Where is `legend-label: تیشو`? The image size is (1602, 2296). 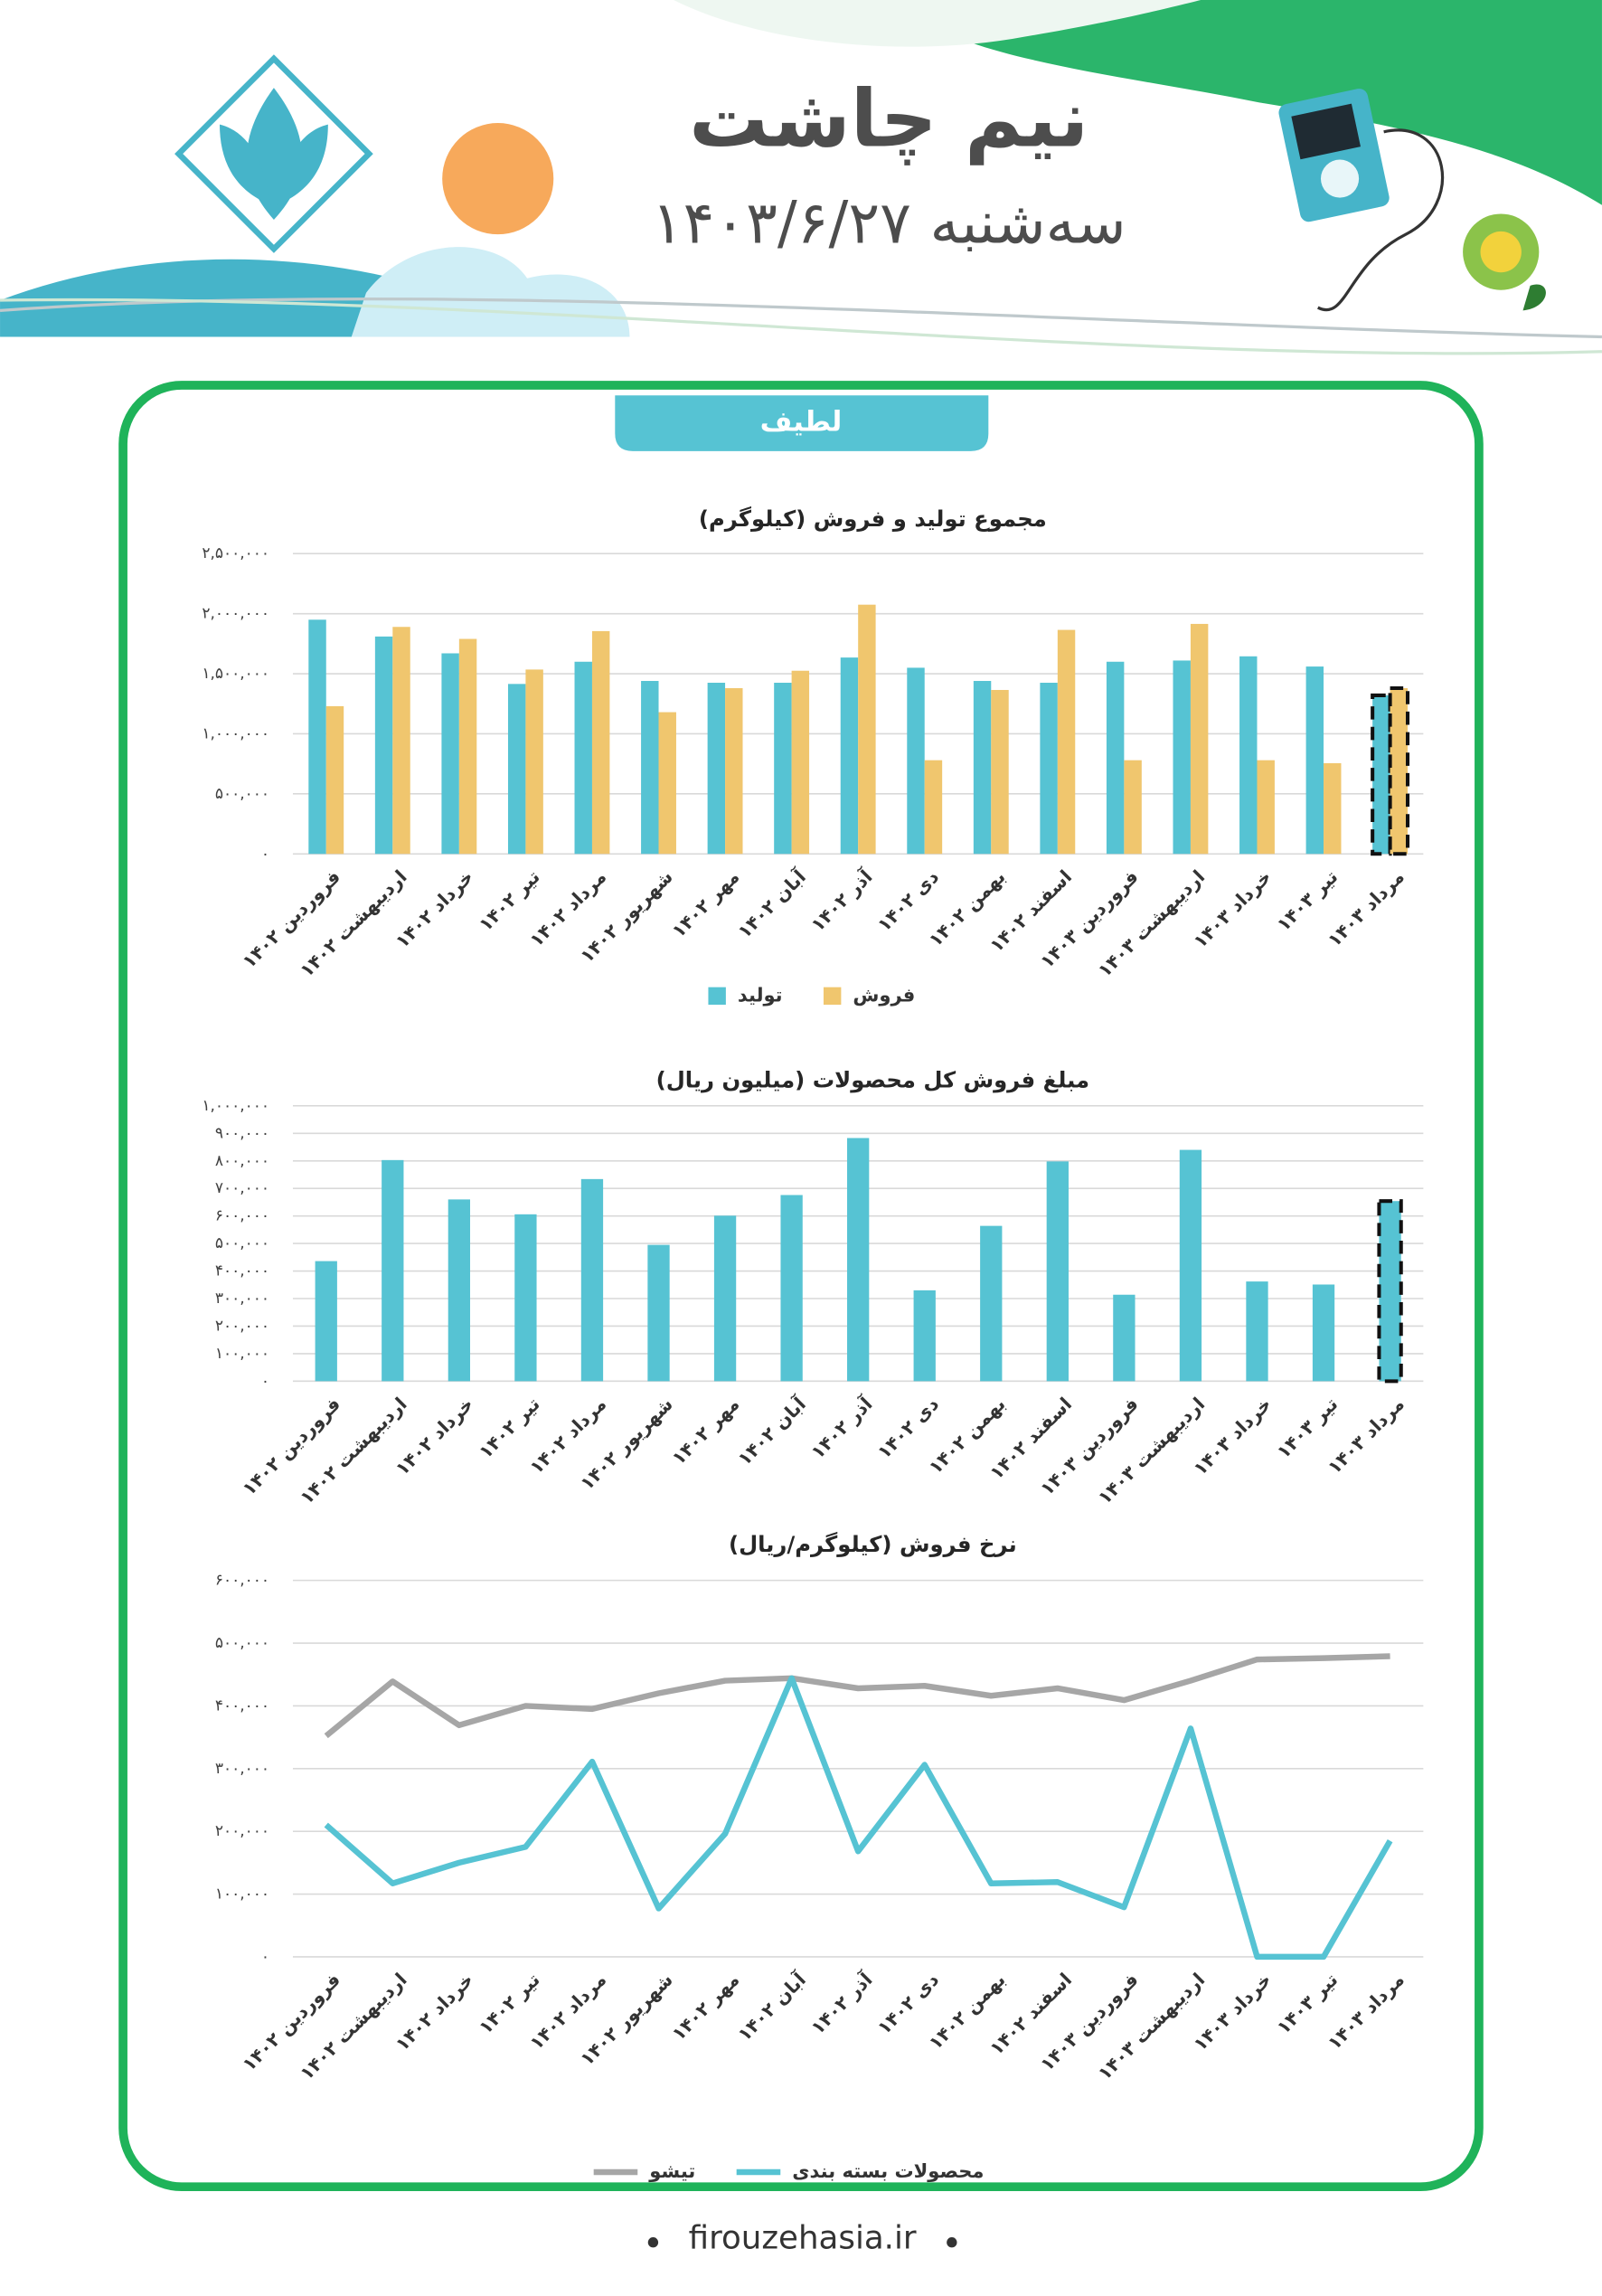
legend-label: تیشو is located at coordinates (671, 2171).